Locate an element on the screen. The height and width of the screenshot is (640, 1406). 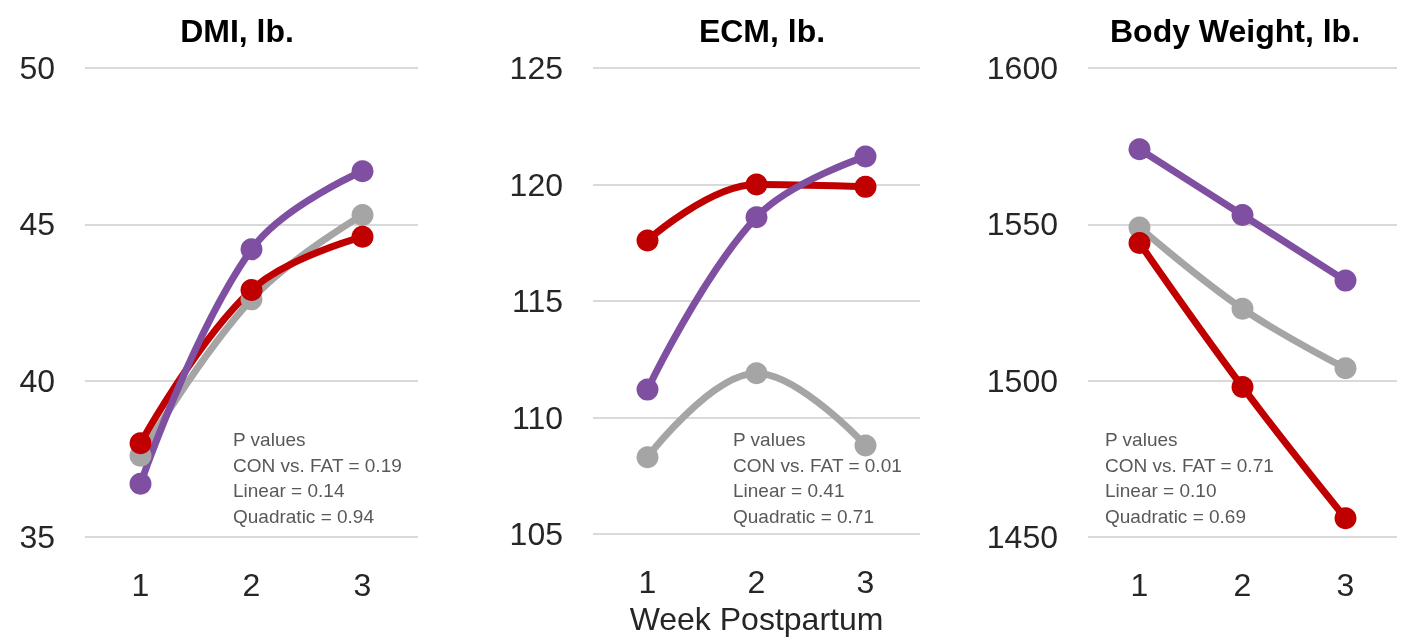
y-tick-label: 1500 is located at coordinates (1022, 380).